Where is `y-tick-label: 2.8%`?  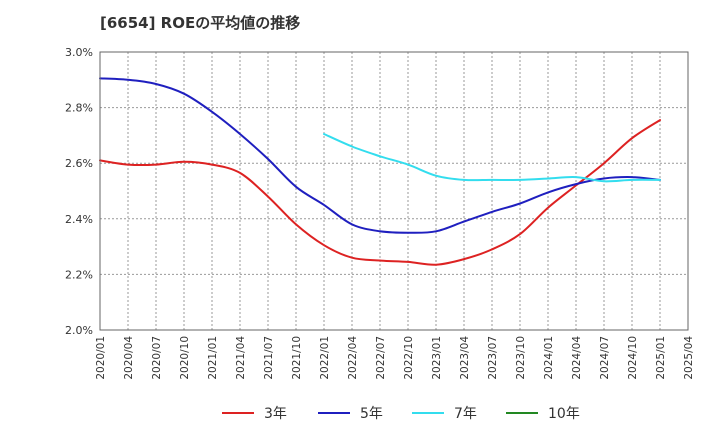 y-tick-label: 2.8% is located at coordinates (79, 108).